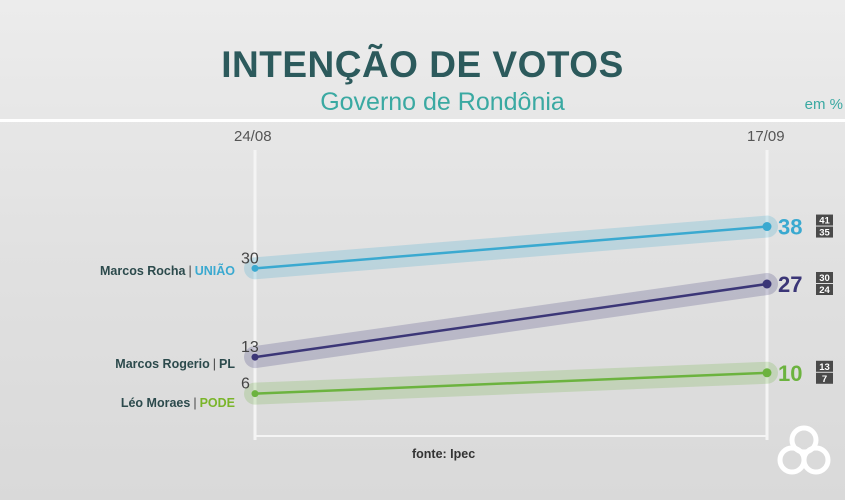 This screenshot has height=500, width=845. What do you see at coordinates (143, 271) in the screenshot?
I see `candidate-name: Marcos Rocha` at bounding box center [143, 271].